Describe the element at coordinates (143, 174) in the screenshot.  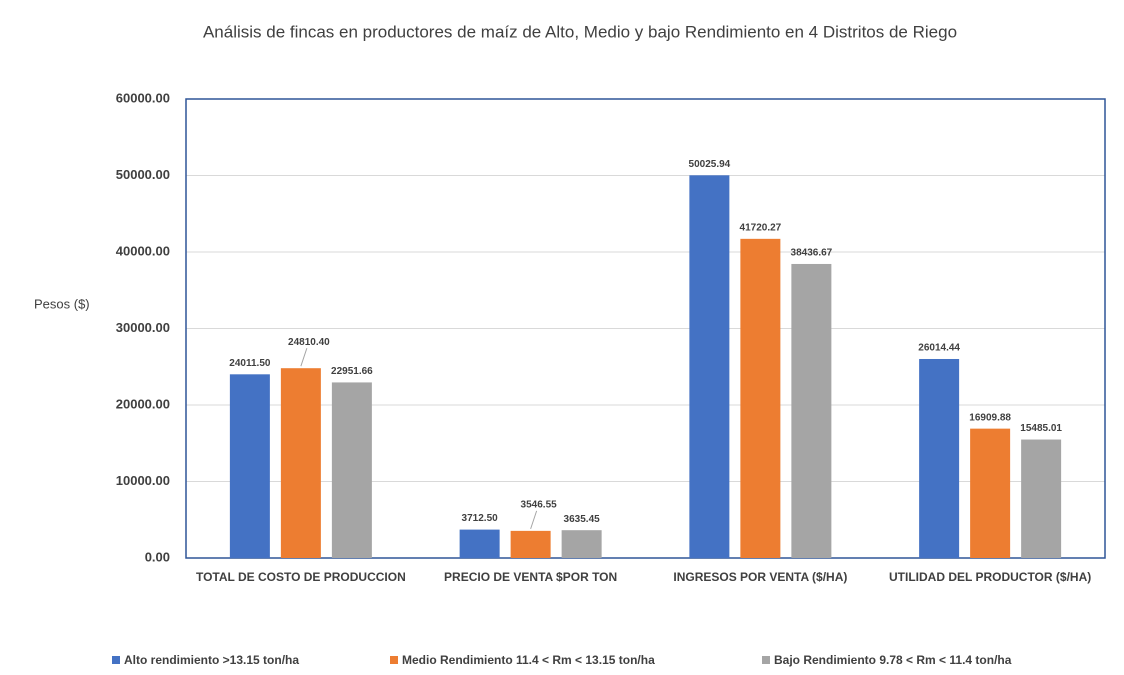
I see `y-tick-label: 50000.00` at that location.